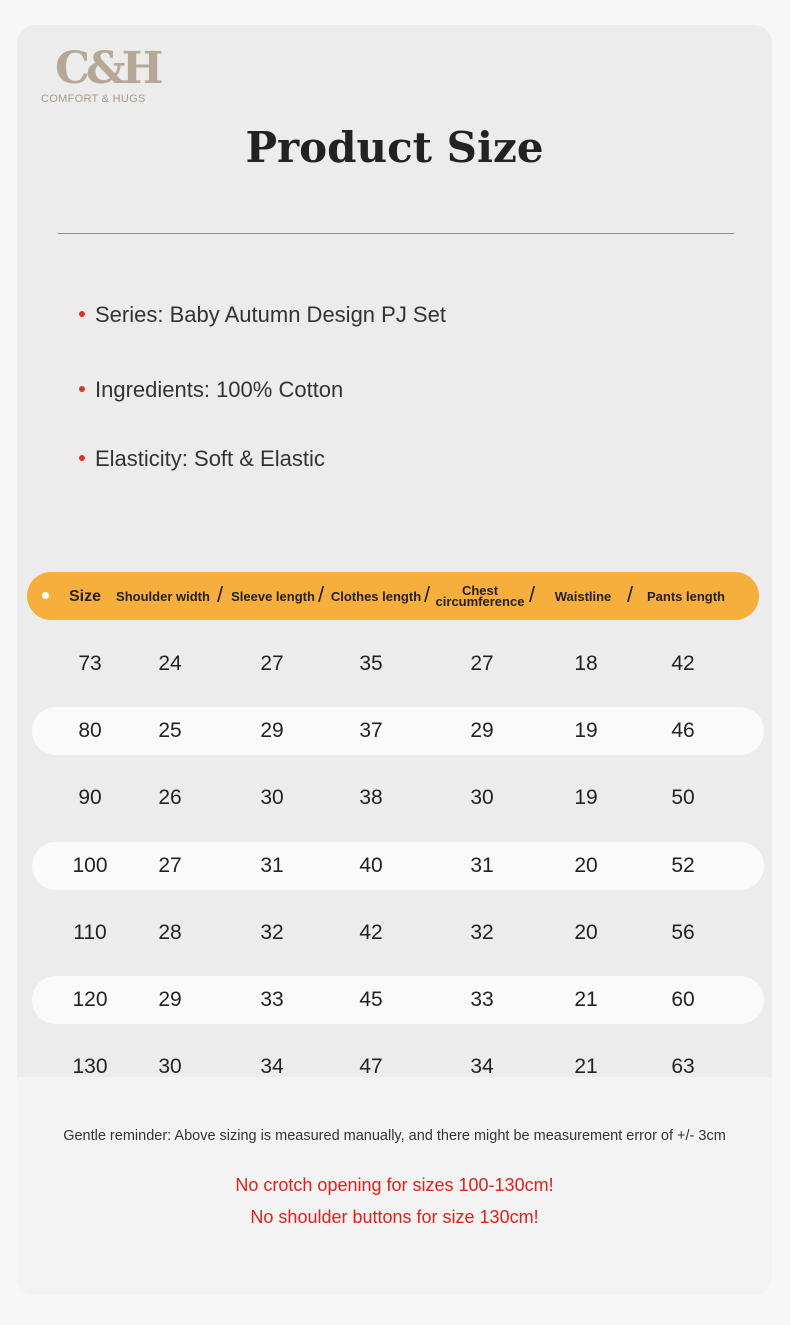 The image size is (790, 1325). Describe the element at coordinates (109, 68) in the screenshot. I see `logo-mark: C&H` at that location.